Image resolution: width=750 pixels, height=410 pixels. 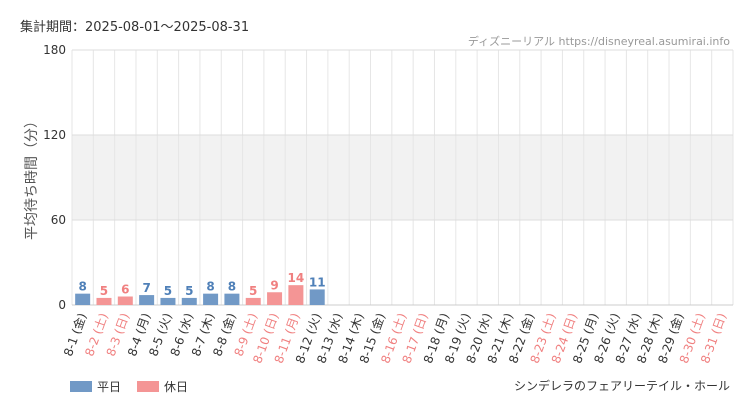 I want to click on bar-value-label: 9, so click(x=274, y=285).